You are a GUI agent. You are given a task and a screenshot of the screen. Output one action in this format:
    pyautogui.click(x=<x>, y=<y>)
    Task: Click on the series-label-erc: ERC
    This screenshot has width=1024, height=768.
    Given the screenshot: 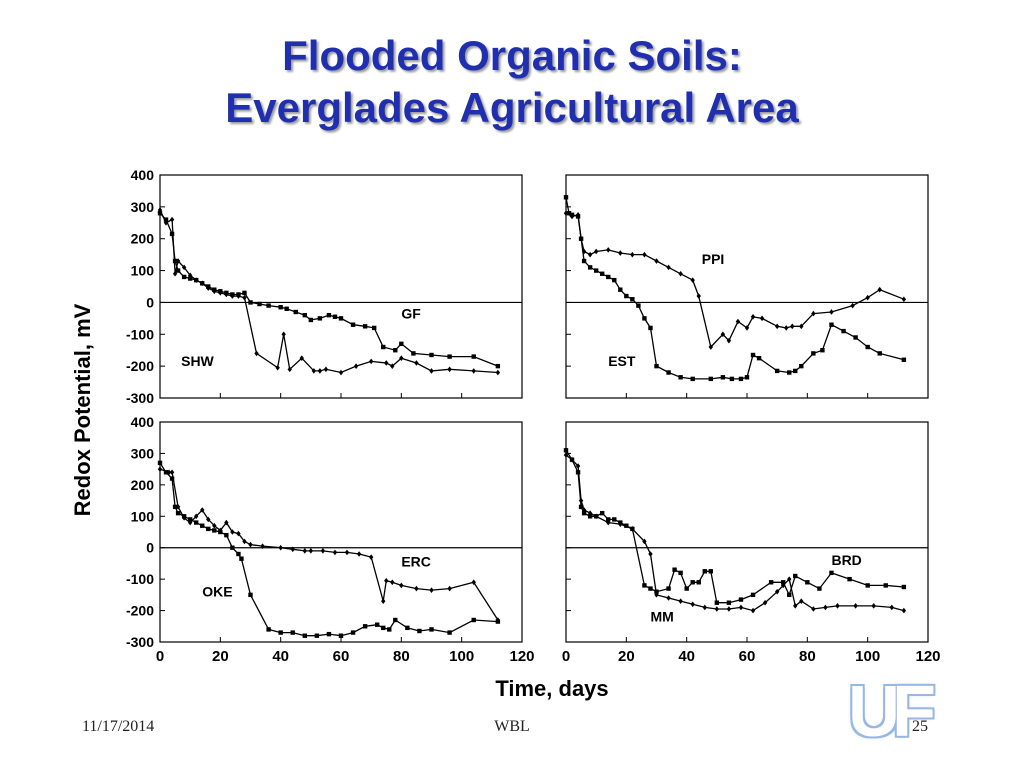 What is the action you would take?
    pyautogui.click(x=416, y=562)
    